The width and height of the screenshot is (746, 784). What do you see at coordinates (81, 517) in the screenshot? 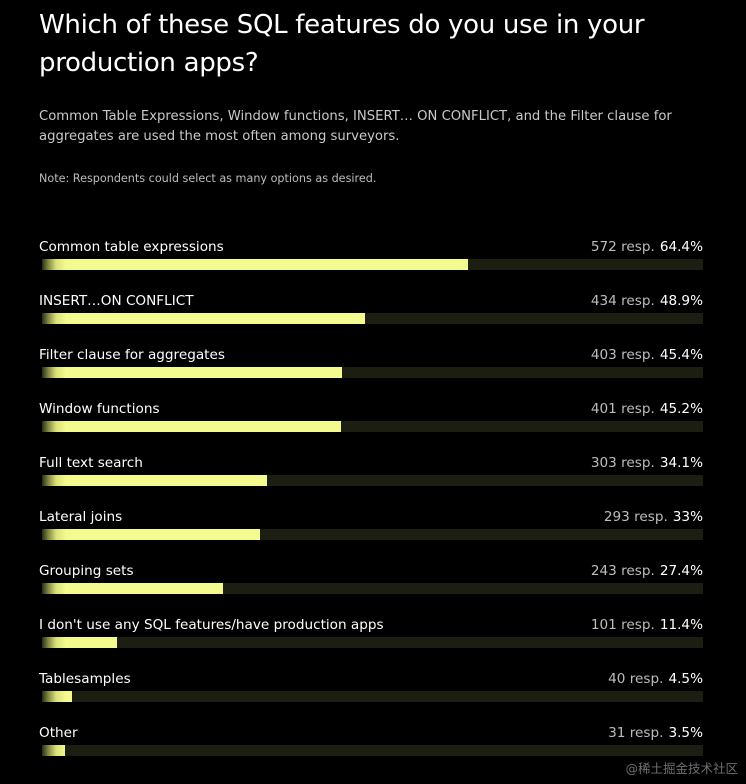
I see `bar-category-label: Lateral joins` at bounding box center [81, 517].